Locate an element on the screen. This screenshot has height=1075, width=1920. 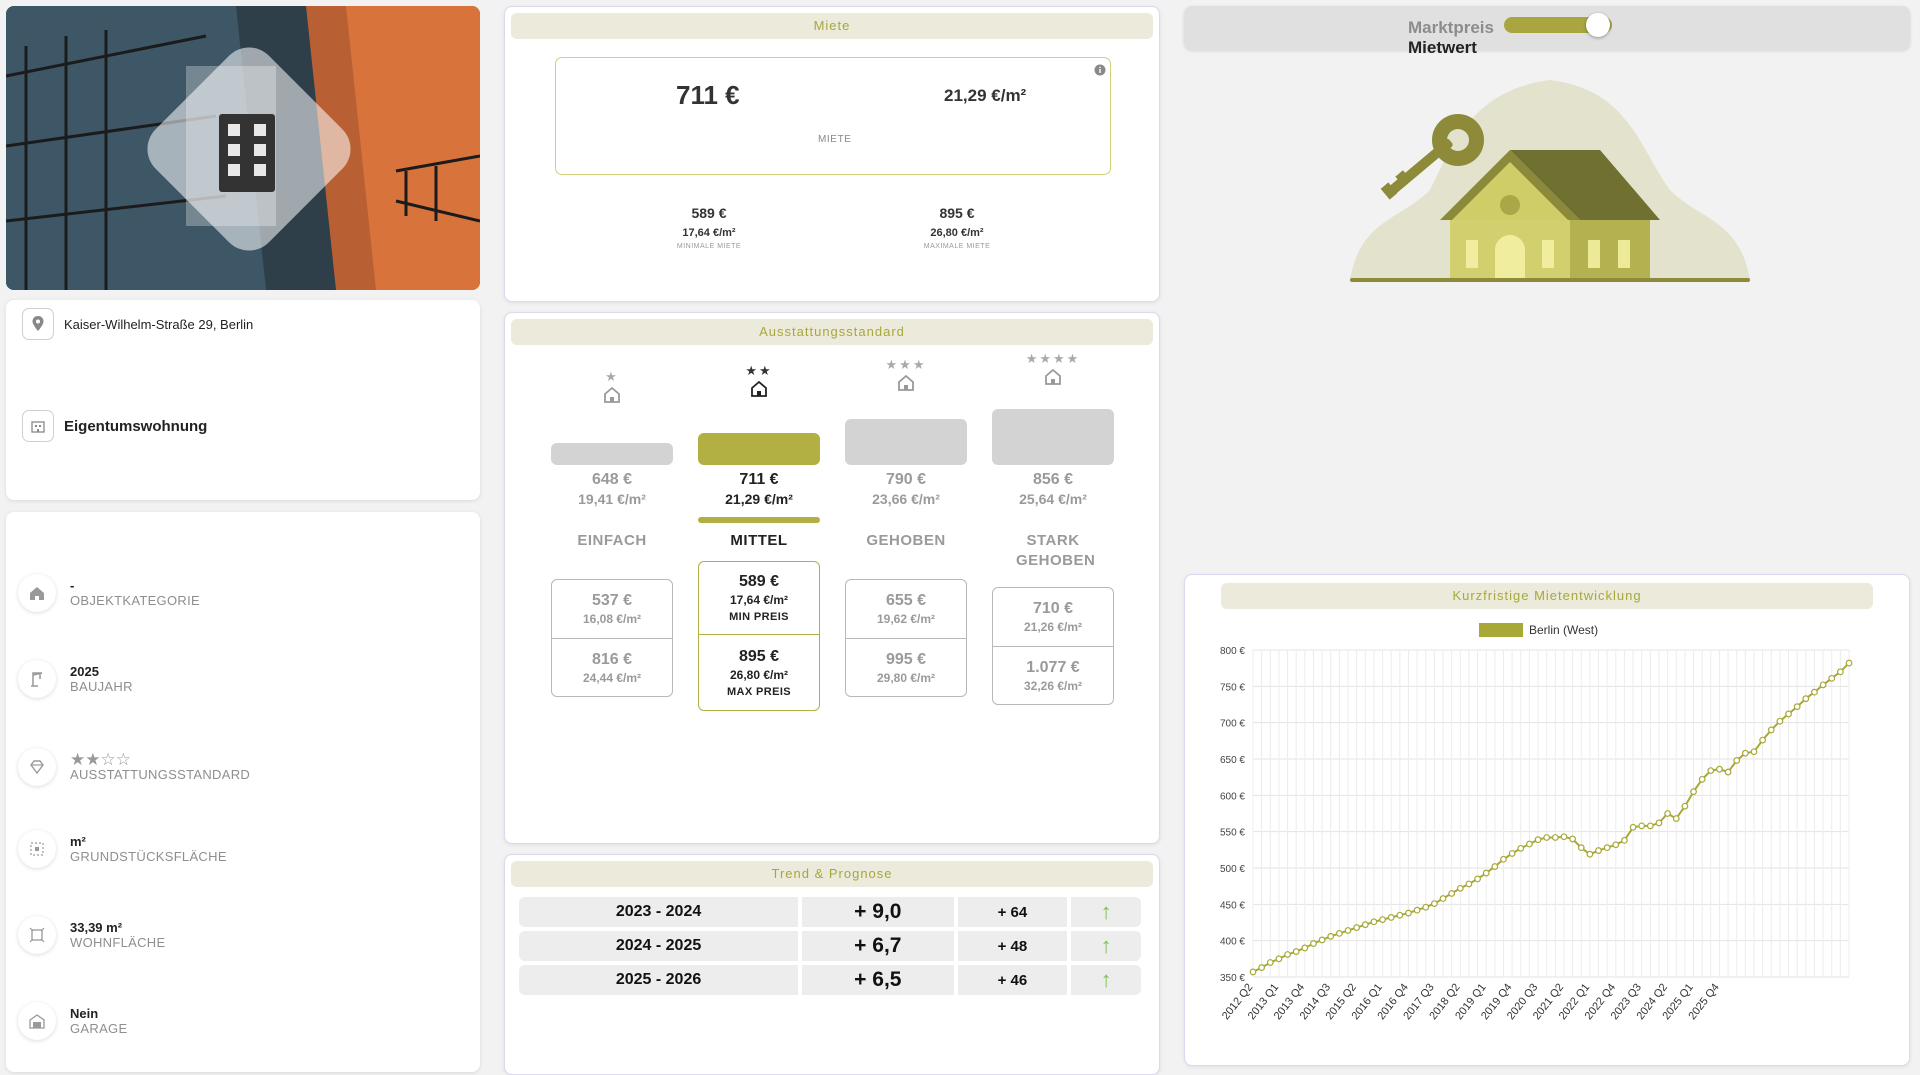
rent-label: MIETE is located at coordinates (835, 139).